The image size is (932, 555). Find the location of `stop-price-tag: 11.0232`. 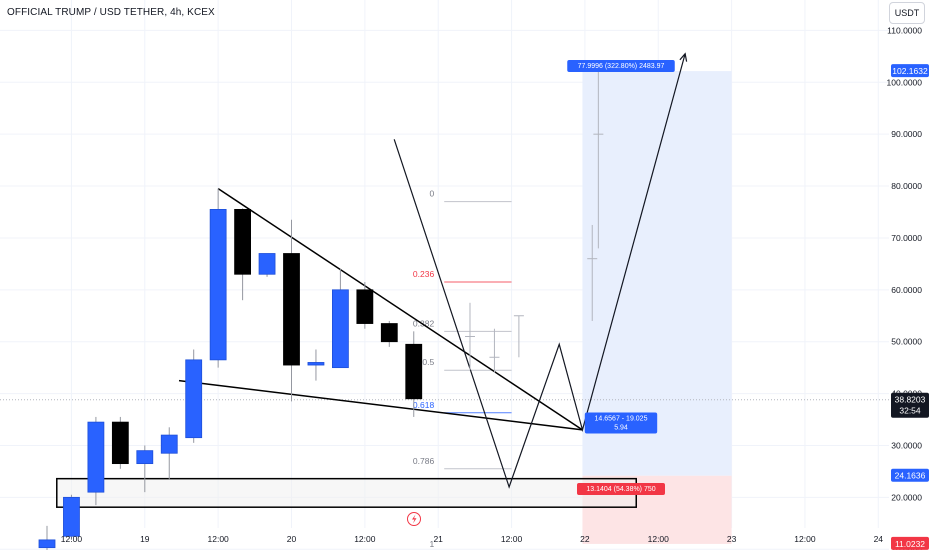

stop-price-tag: 11.0232 is located at coordinates (910, 544).